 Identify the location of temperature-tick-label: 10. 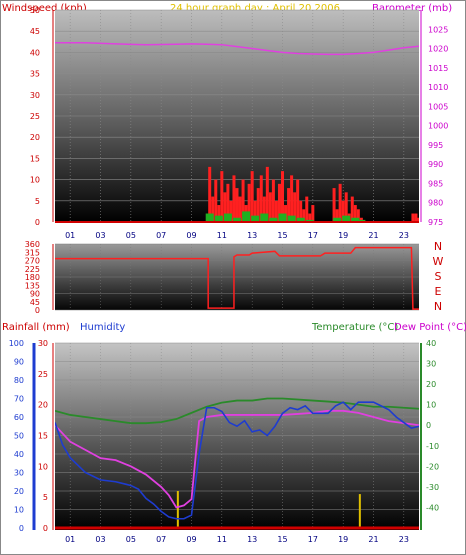
(431, 405).